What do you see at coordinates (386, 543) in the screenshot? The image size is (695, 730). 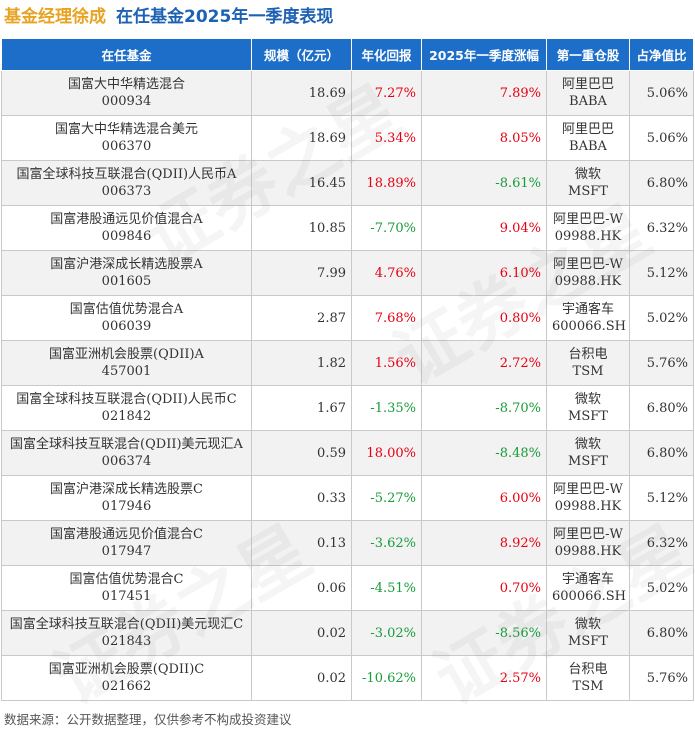 I see `annual-return-cell: -3.62%` at bounding box center [386, 543].